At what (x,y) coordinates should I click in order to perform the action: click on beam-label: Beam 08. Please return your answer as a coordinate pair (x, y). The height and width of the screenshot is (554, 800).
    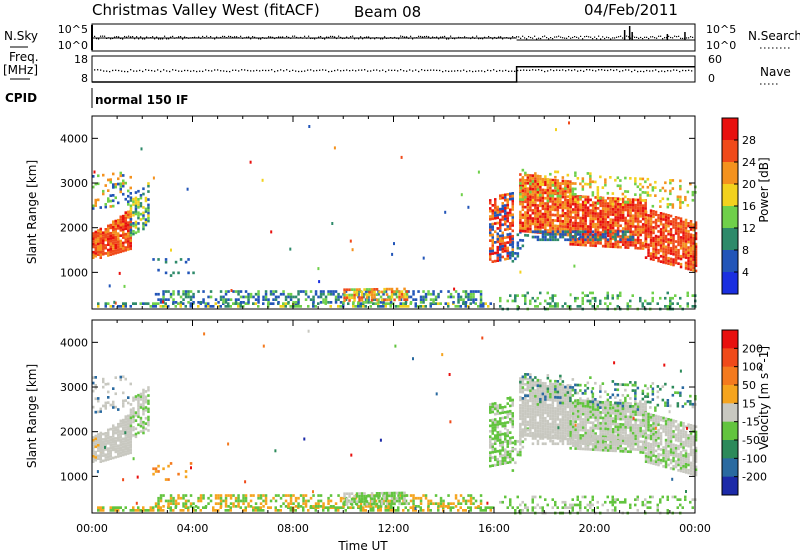
    Looking at the image, I should click on (387, 12).